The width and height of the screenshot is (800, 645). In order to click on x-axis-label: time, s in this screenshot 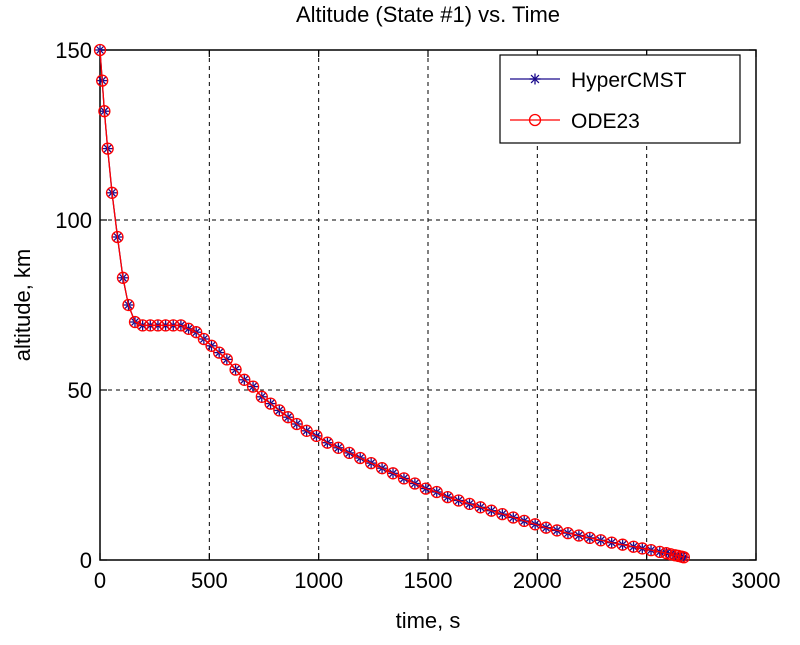, I will do `click(428, 620)`.